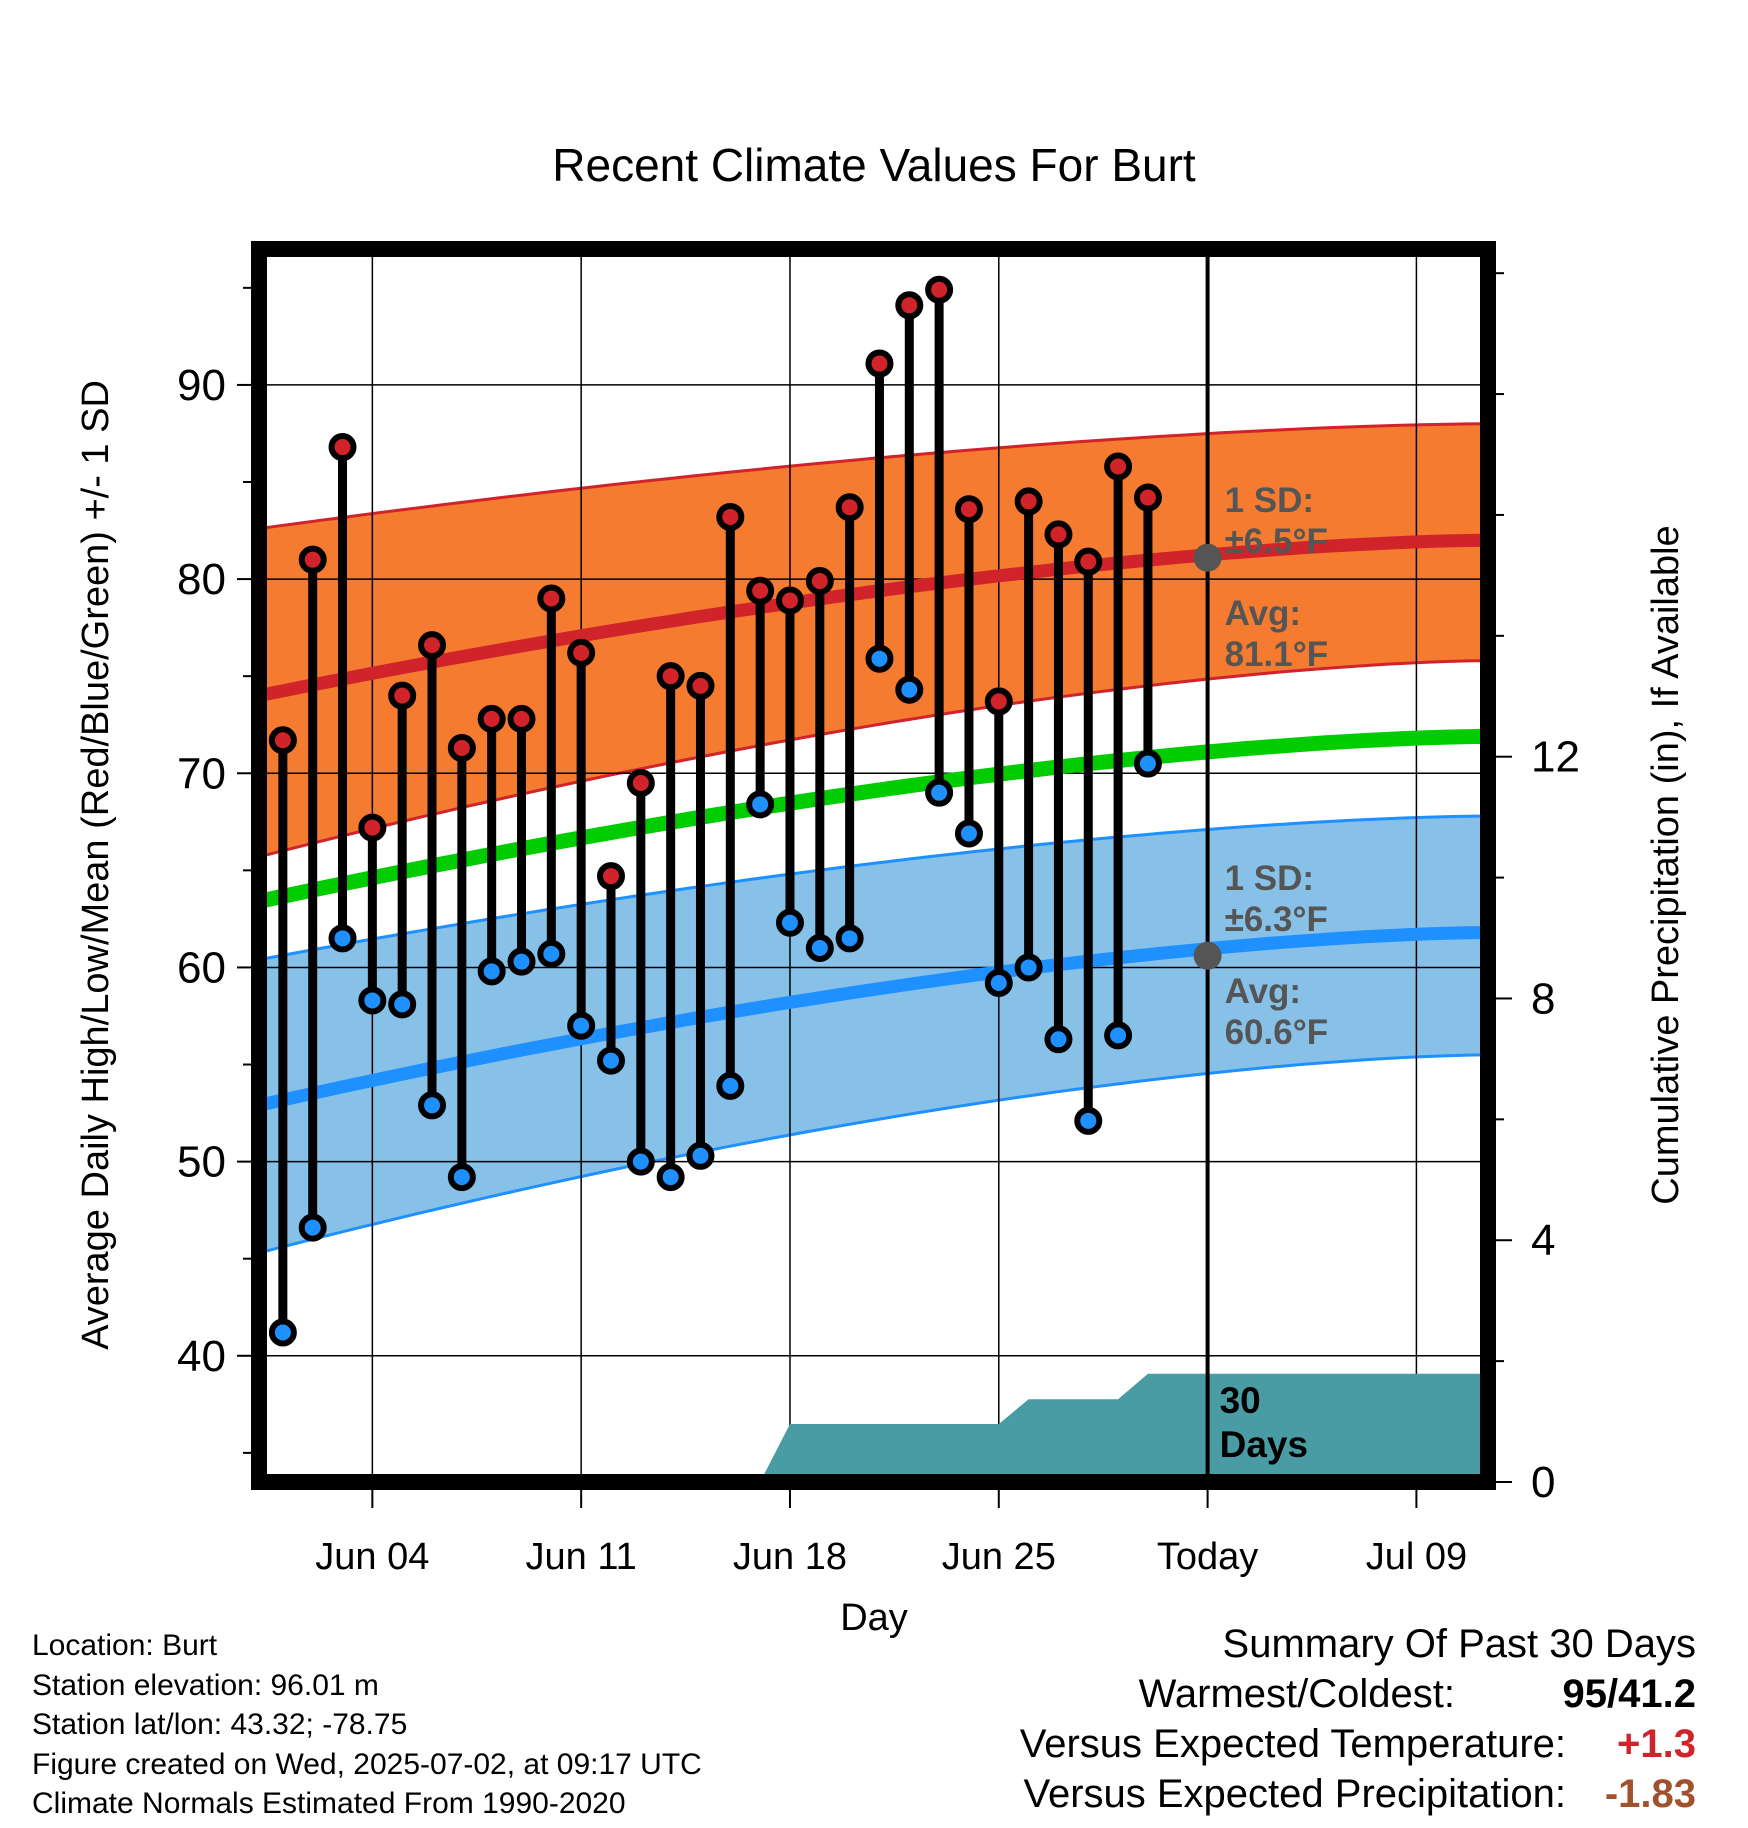 The height and width of the screenshot is (1828, 1748). Describe the element at coordinates (1459, 1644) in the screenshot. I see `summary-title: Summary Of Past 30 Days` at that location.